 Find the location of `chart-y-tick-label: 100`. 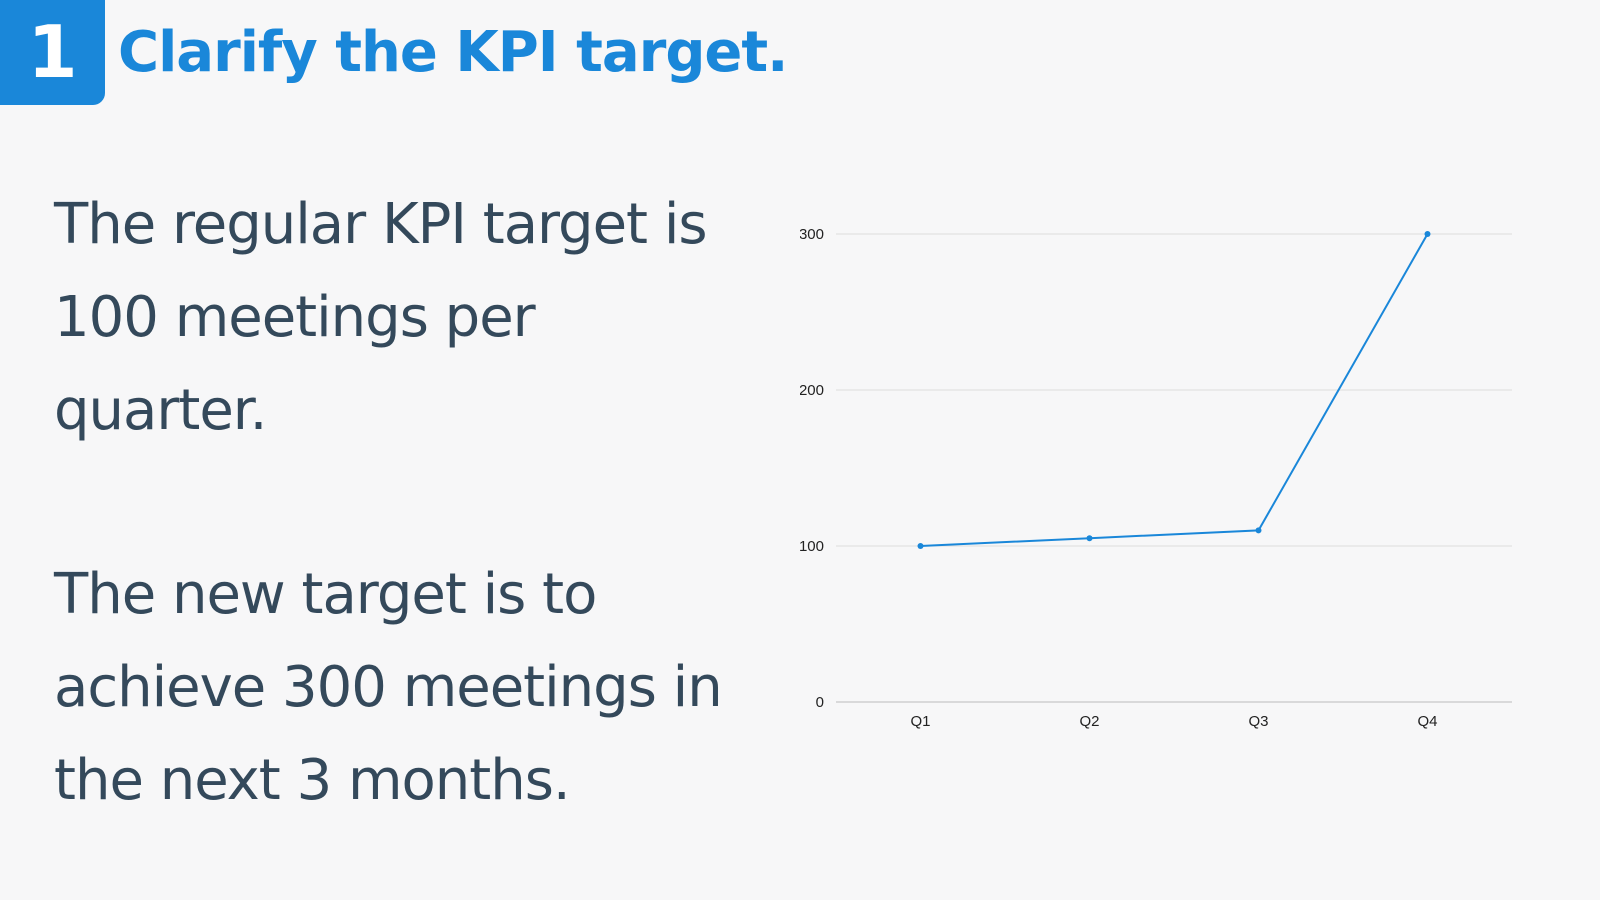

chart-y-tick-label: 100 is located at coordinates (812, 546).